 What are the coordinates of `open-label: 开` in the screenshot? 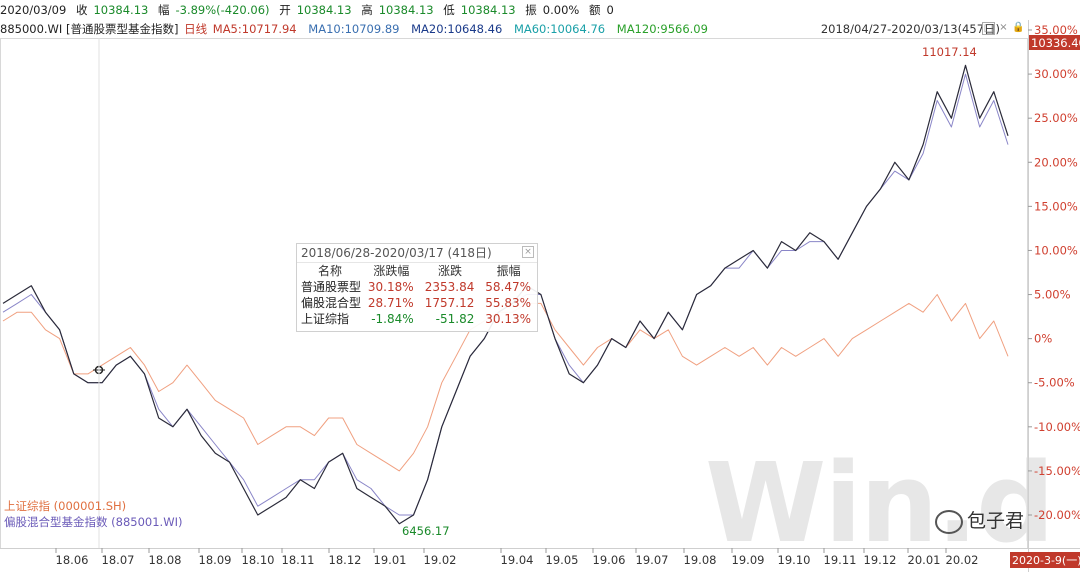 It's located at (285, 10).